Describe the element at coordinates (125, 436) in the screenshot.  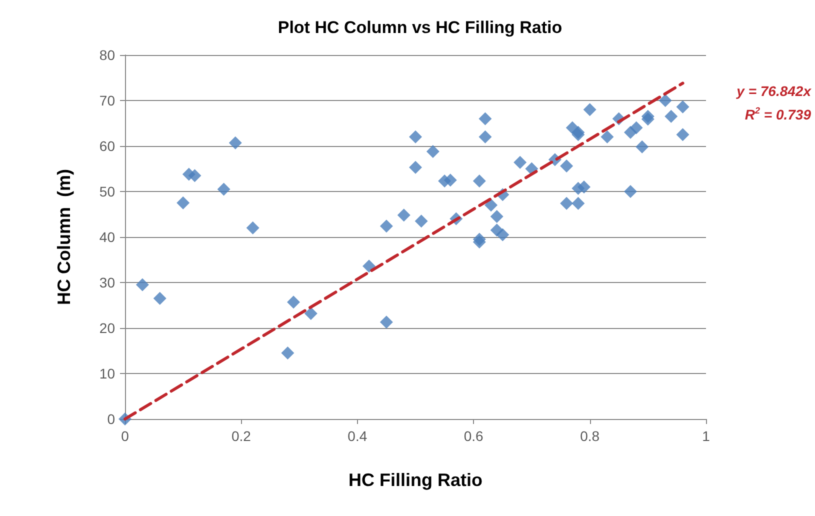
I see `x-tick-label: 0` at that location.